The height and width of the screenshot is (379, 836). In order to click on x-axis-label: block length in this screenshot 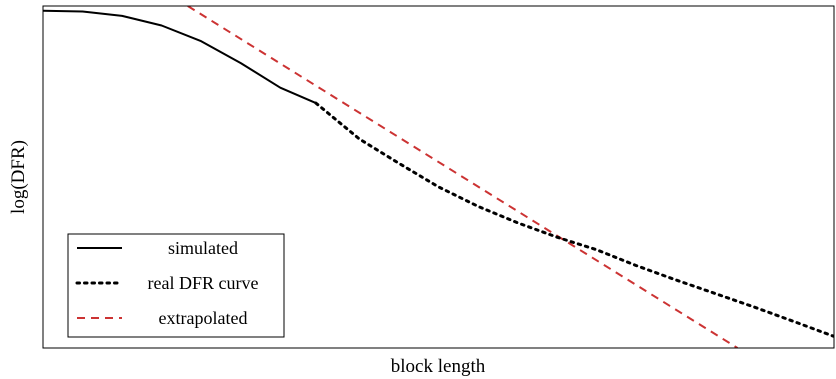, I will do `click(438, 366)`.